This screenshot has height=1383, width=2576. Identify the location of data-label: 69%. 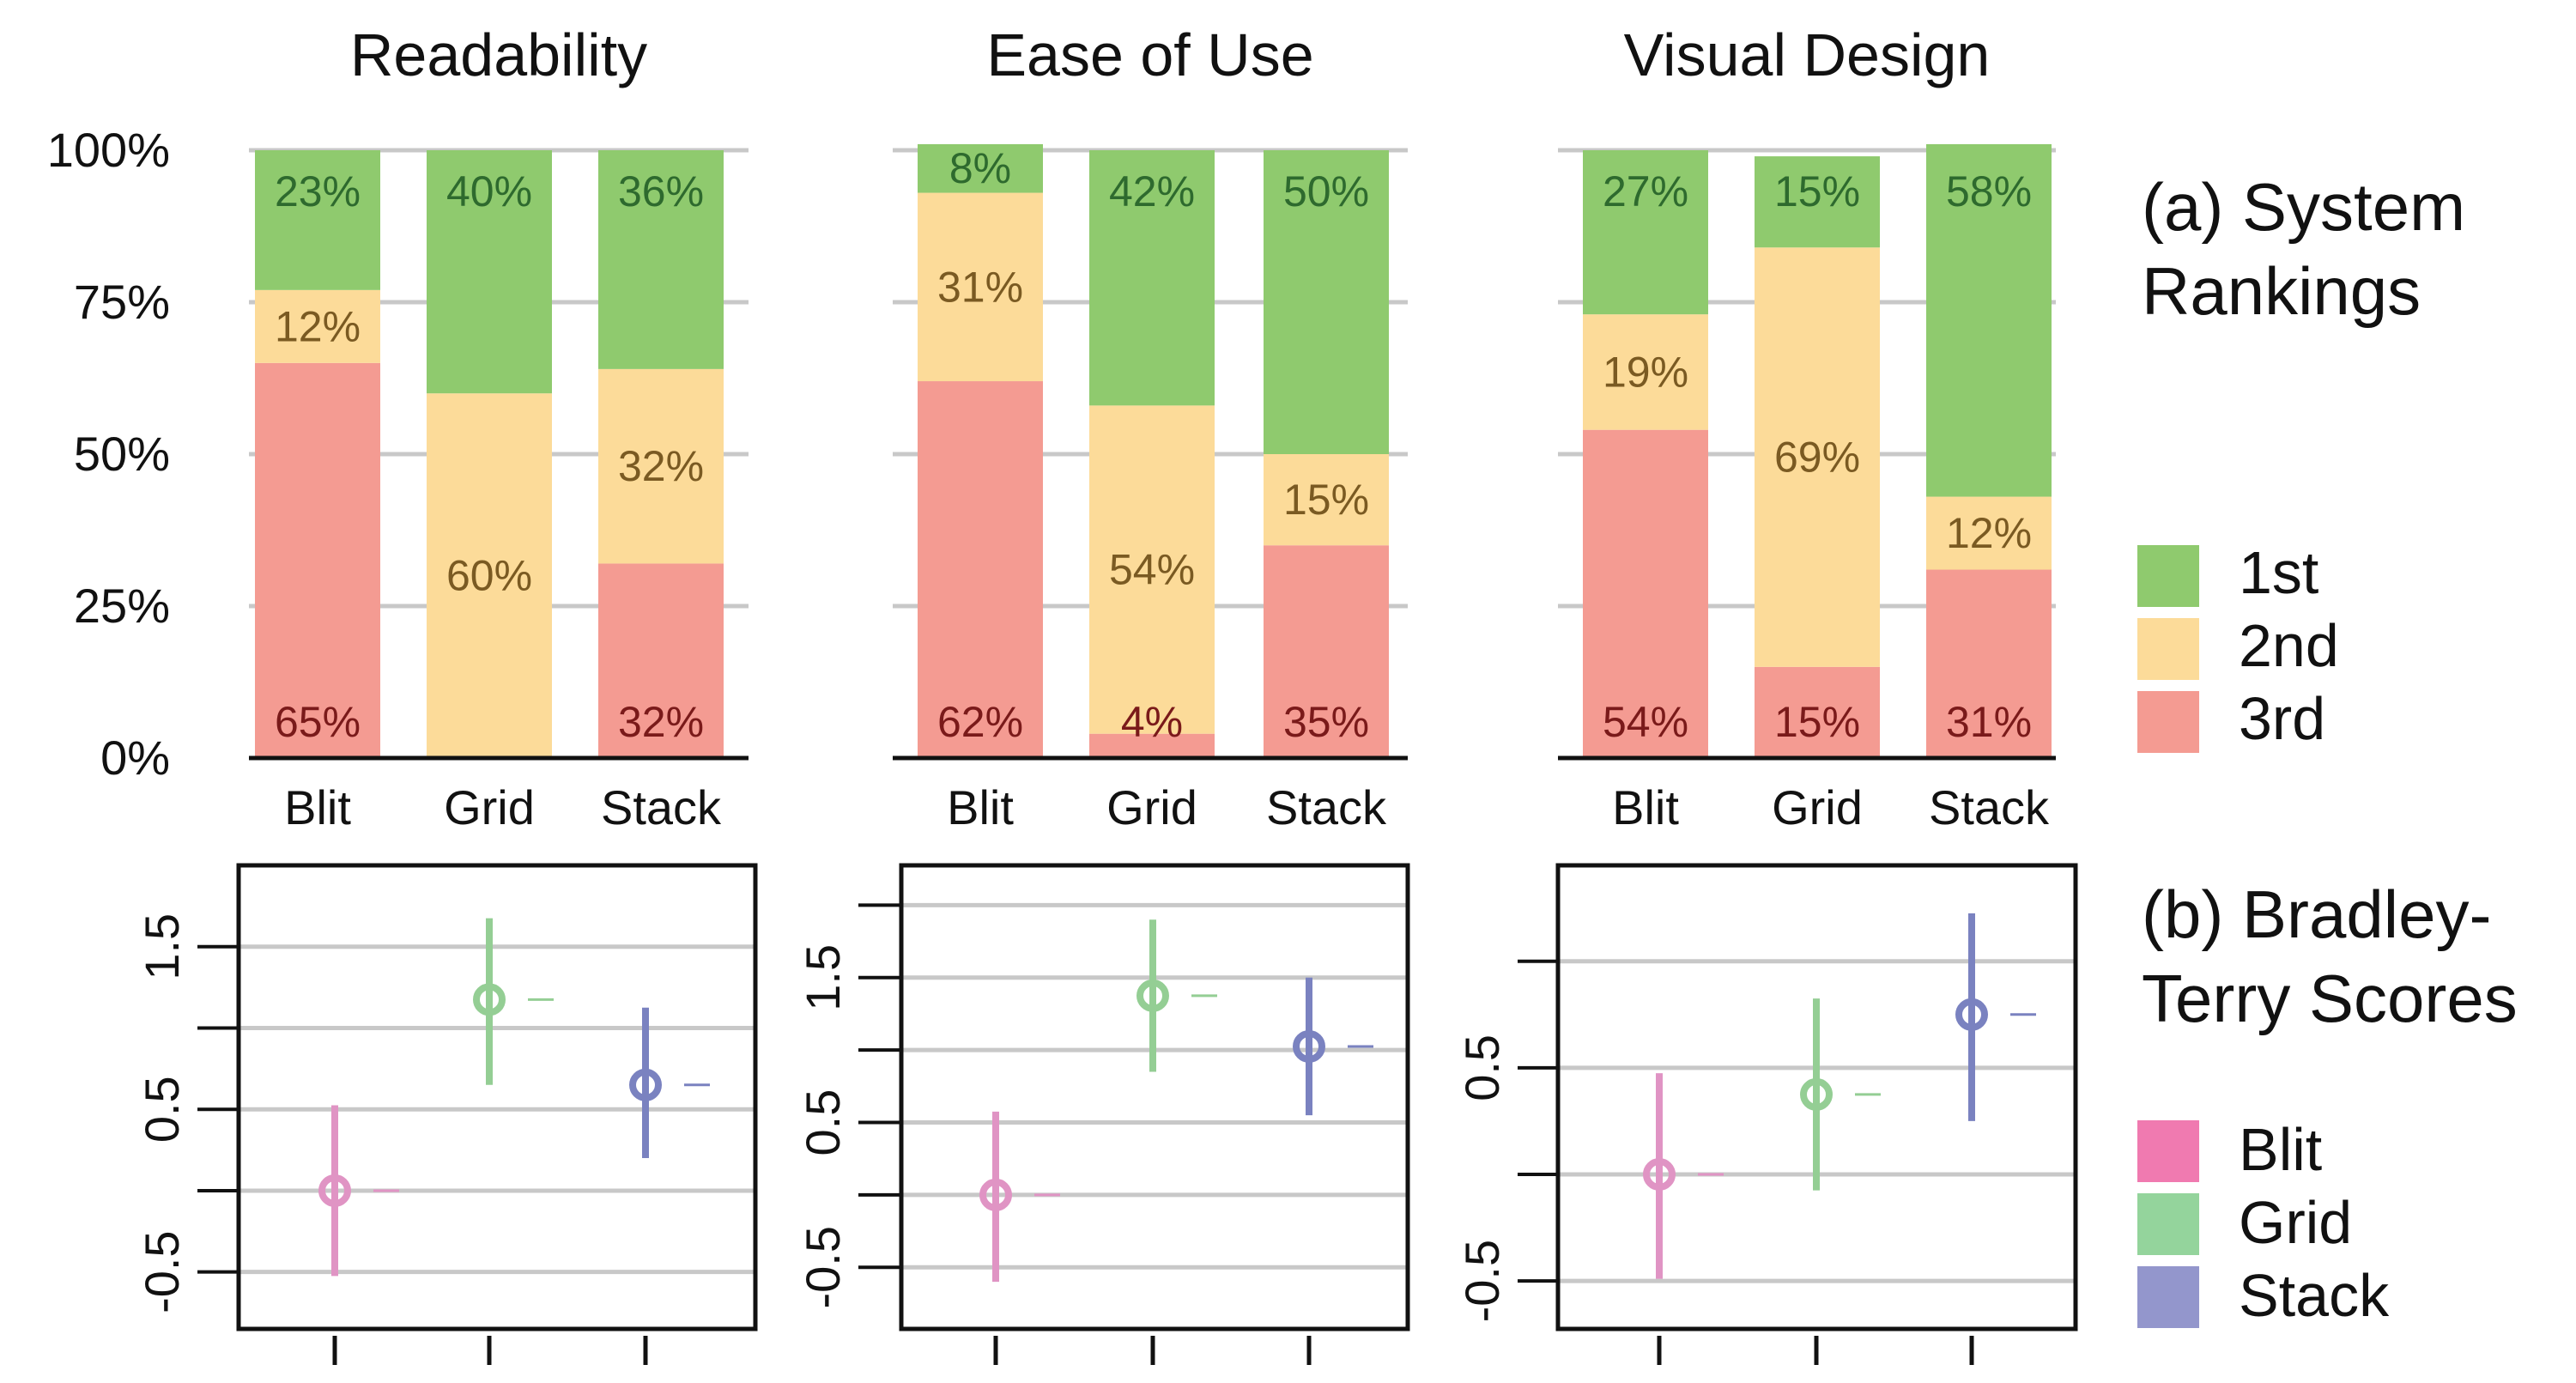
(1817, 458).